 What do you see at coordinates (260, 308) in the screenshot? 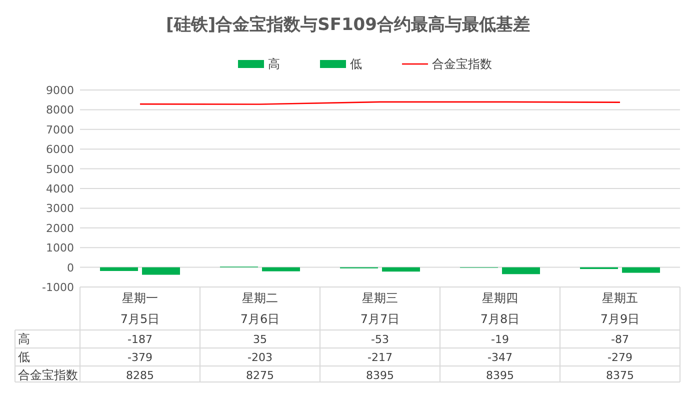
I see `x-tick-label: 星期二 7月6日` at bounding box center [260, 308].